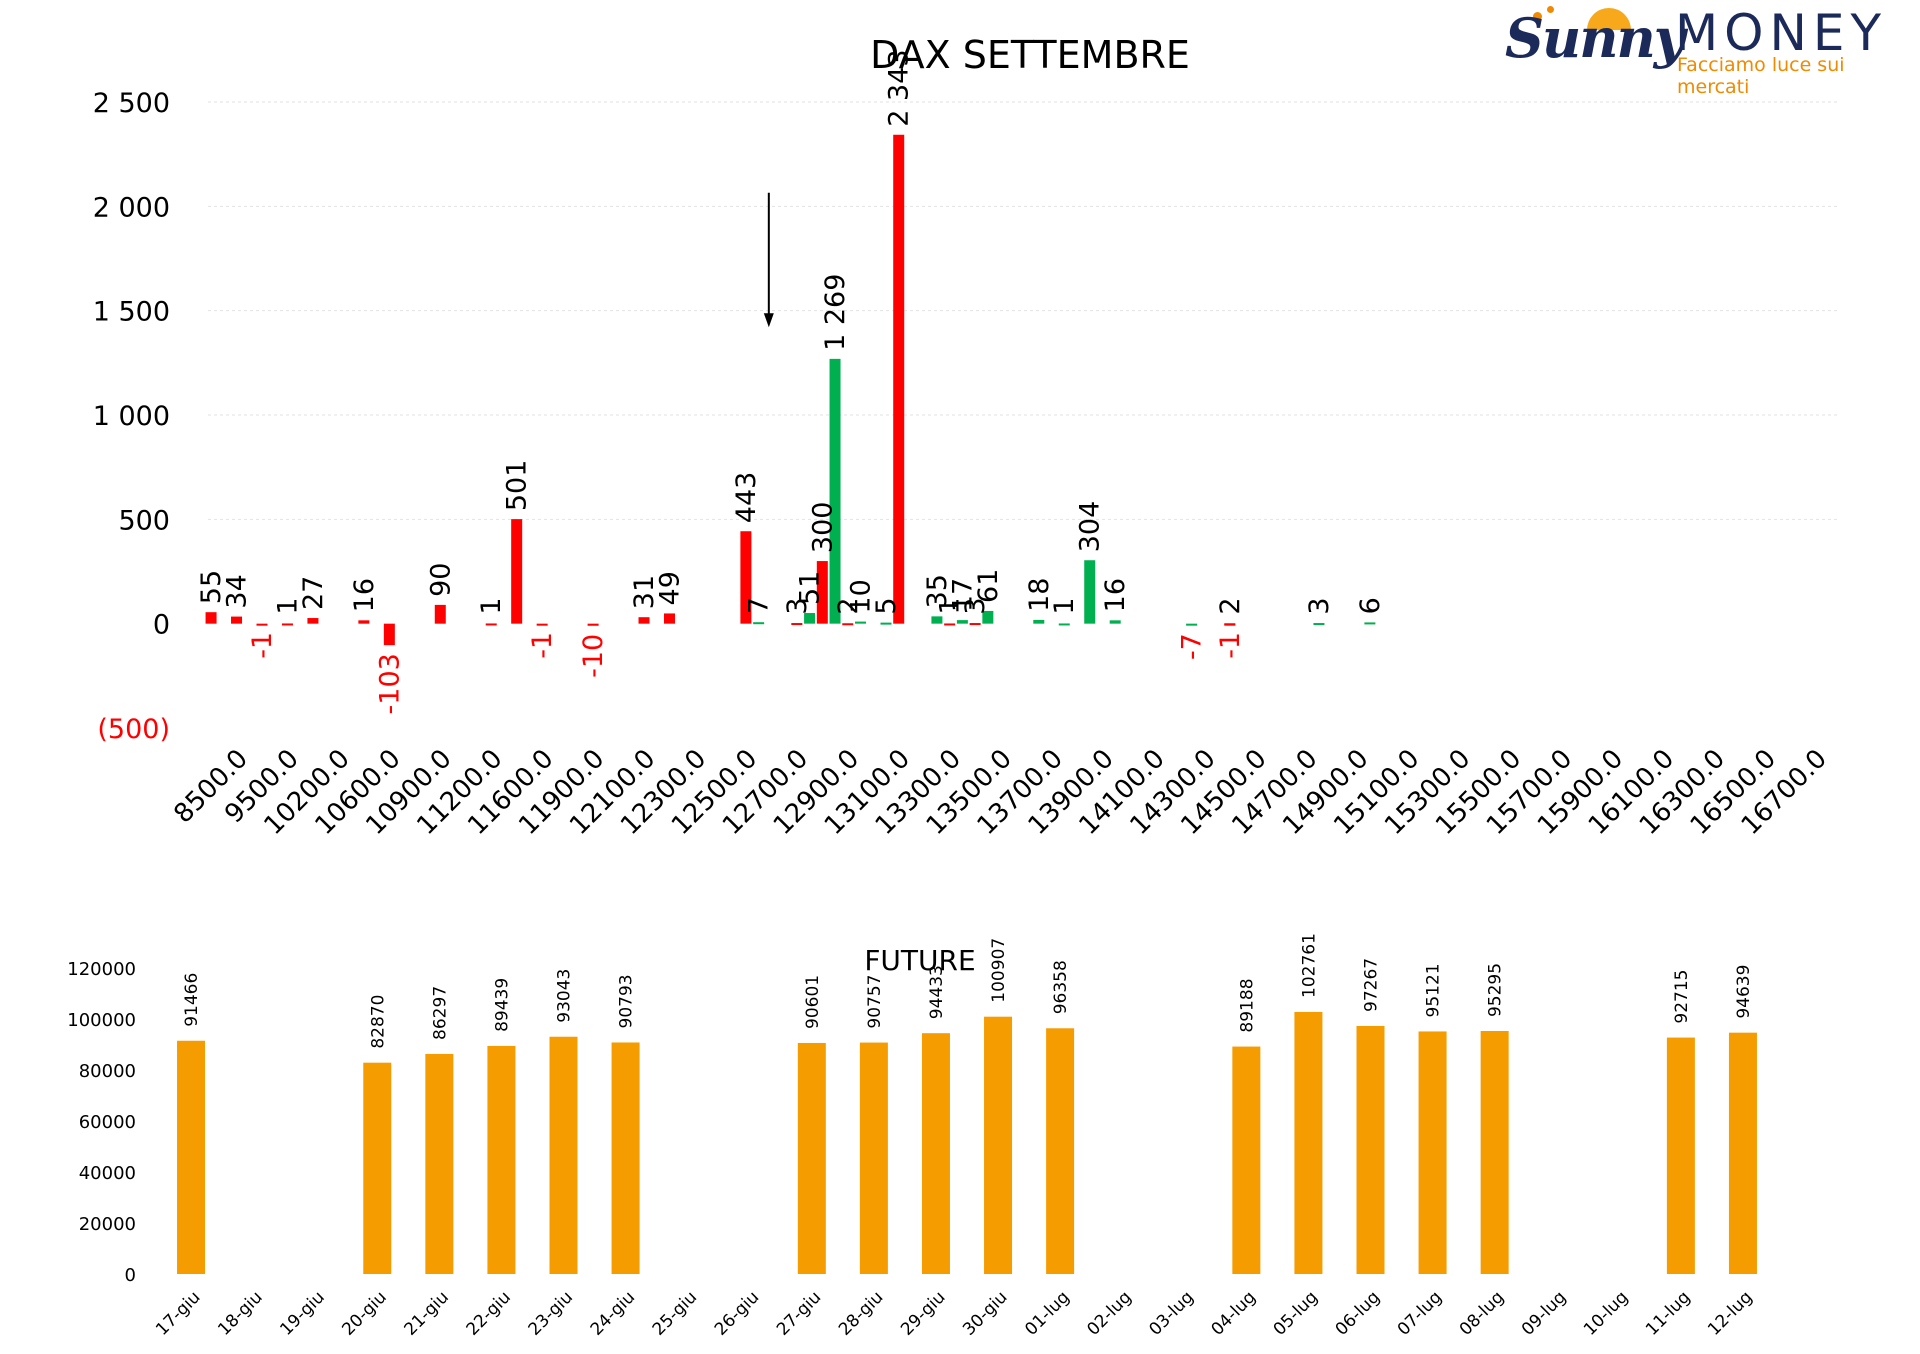 The image size is (1920, 1354). I want to click on data-label: 95121, so click(1434, 990).